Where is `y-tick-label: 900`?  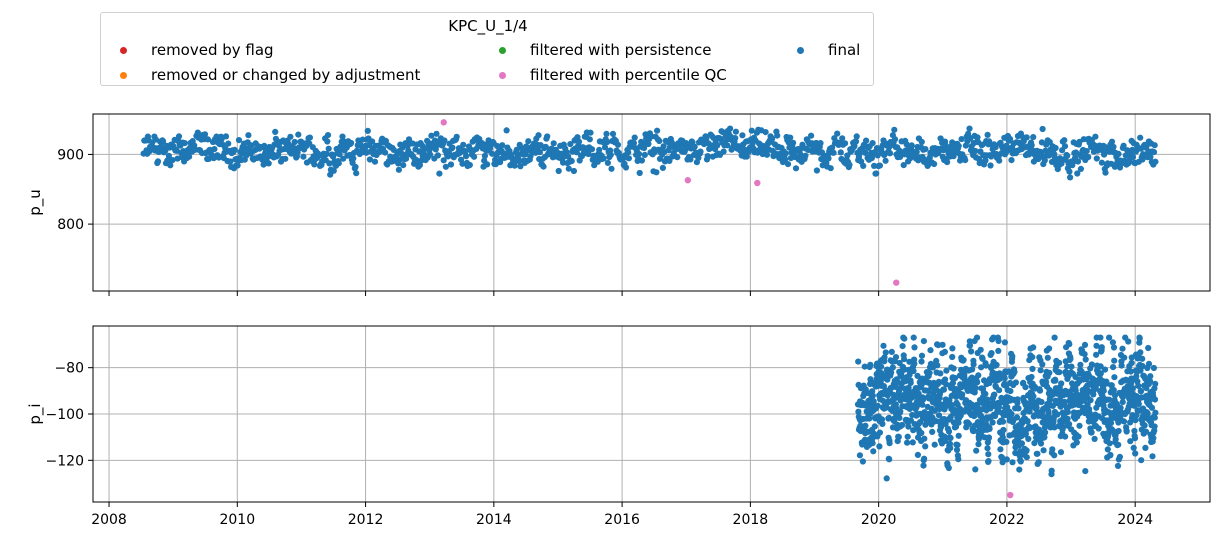 y-tick-label: 900 is located at coordinates (70, 155).